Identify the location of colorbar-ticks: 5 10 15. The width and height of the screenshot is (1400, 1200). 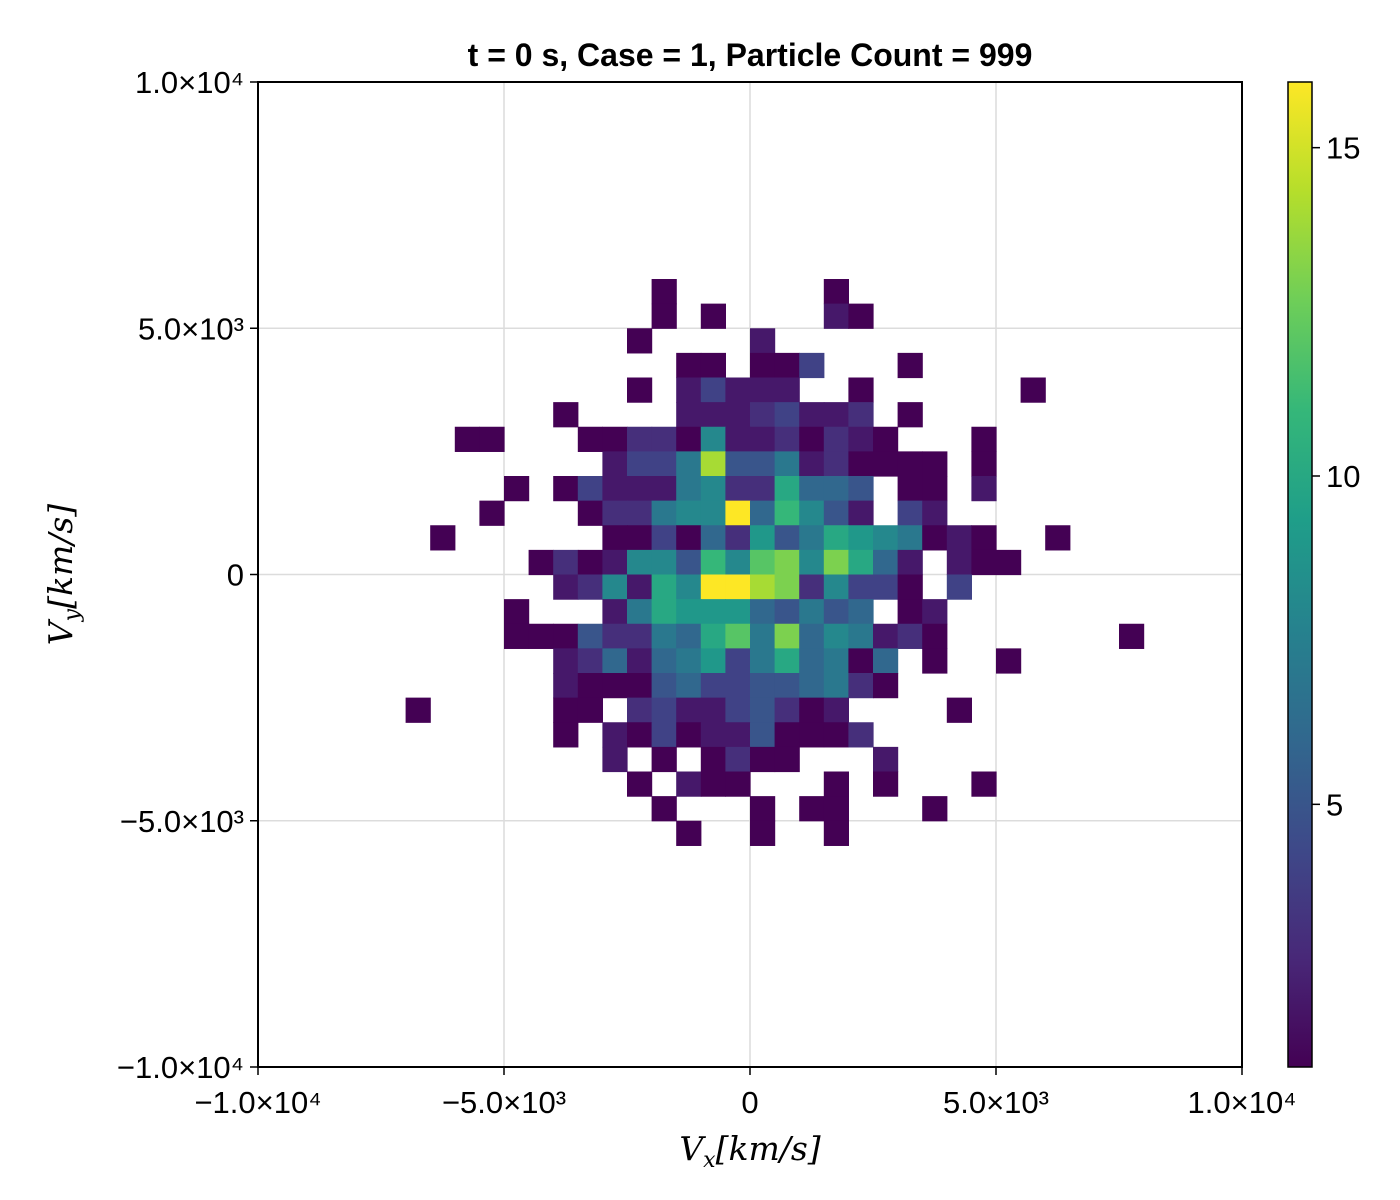
(1336, 476).